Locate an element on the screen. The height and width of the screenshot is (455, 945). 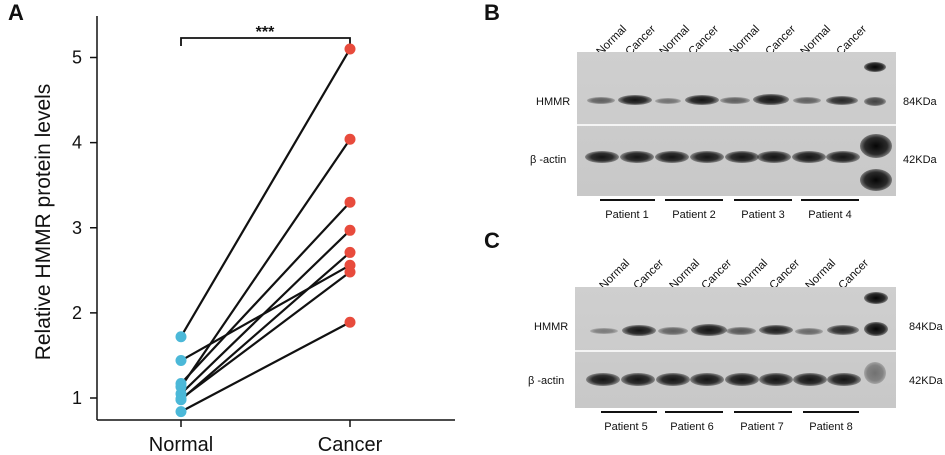
panel-label-b: B is located at coordinates (492, 12).